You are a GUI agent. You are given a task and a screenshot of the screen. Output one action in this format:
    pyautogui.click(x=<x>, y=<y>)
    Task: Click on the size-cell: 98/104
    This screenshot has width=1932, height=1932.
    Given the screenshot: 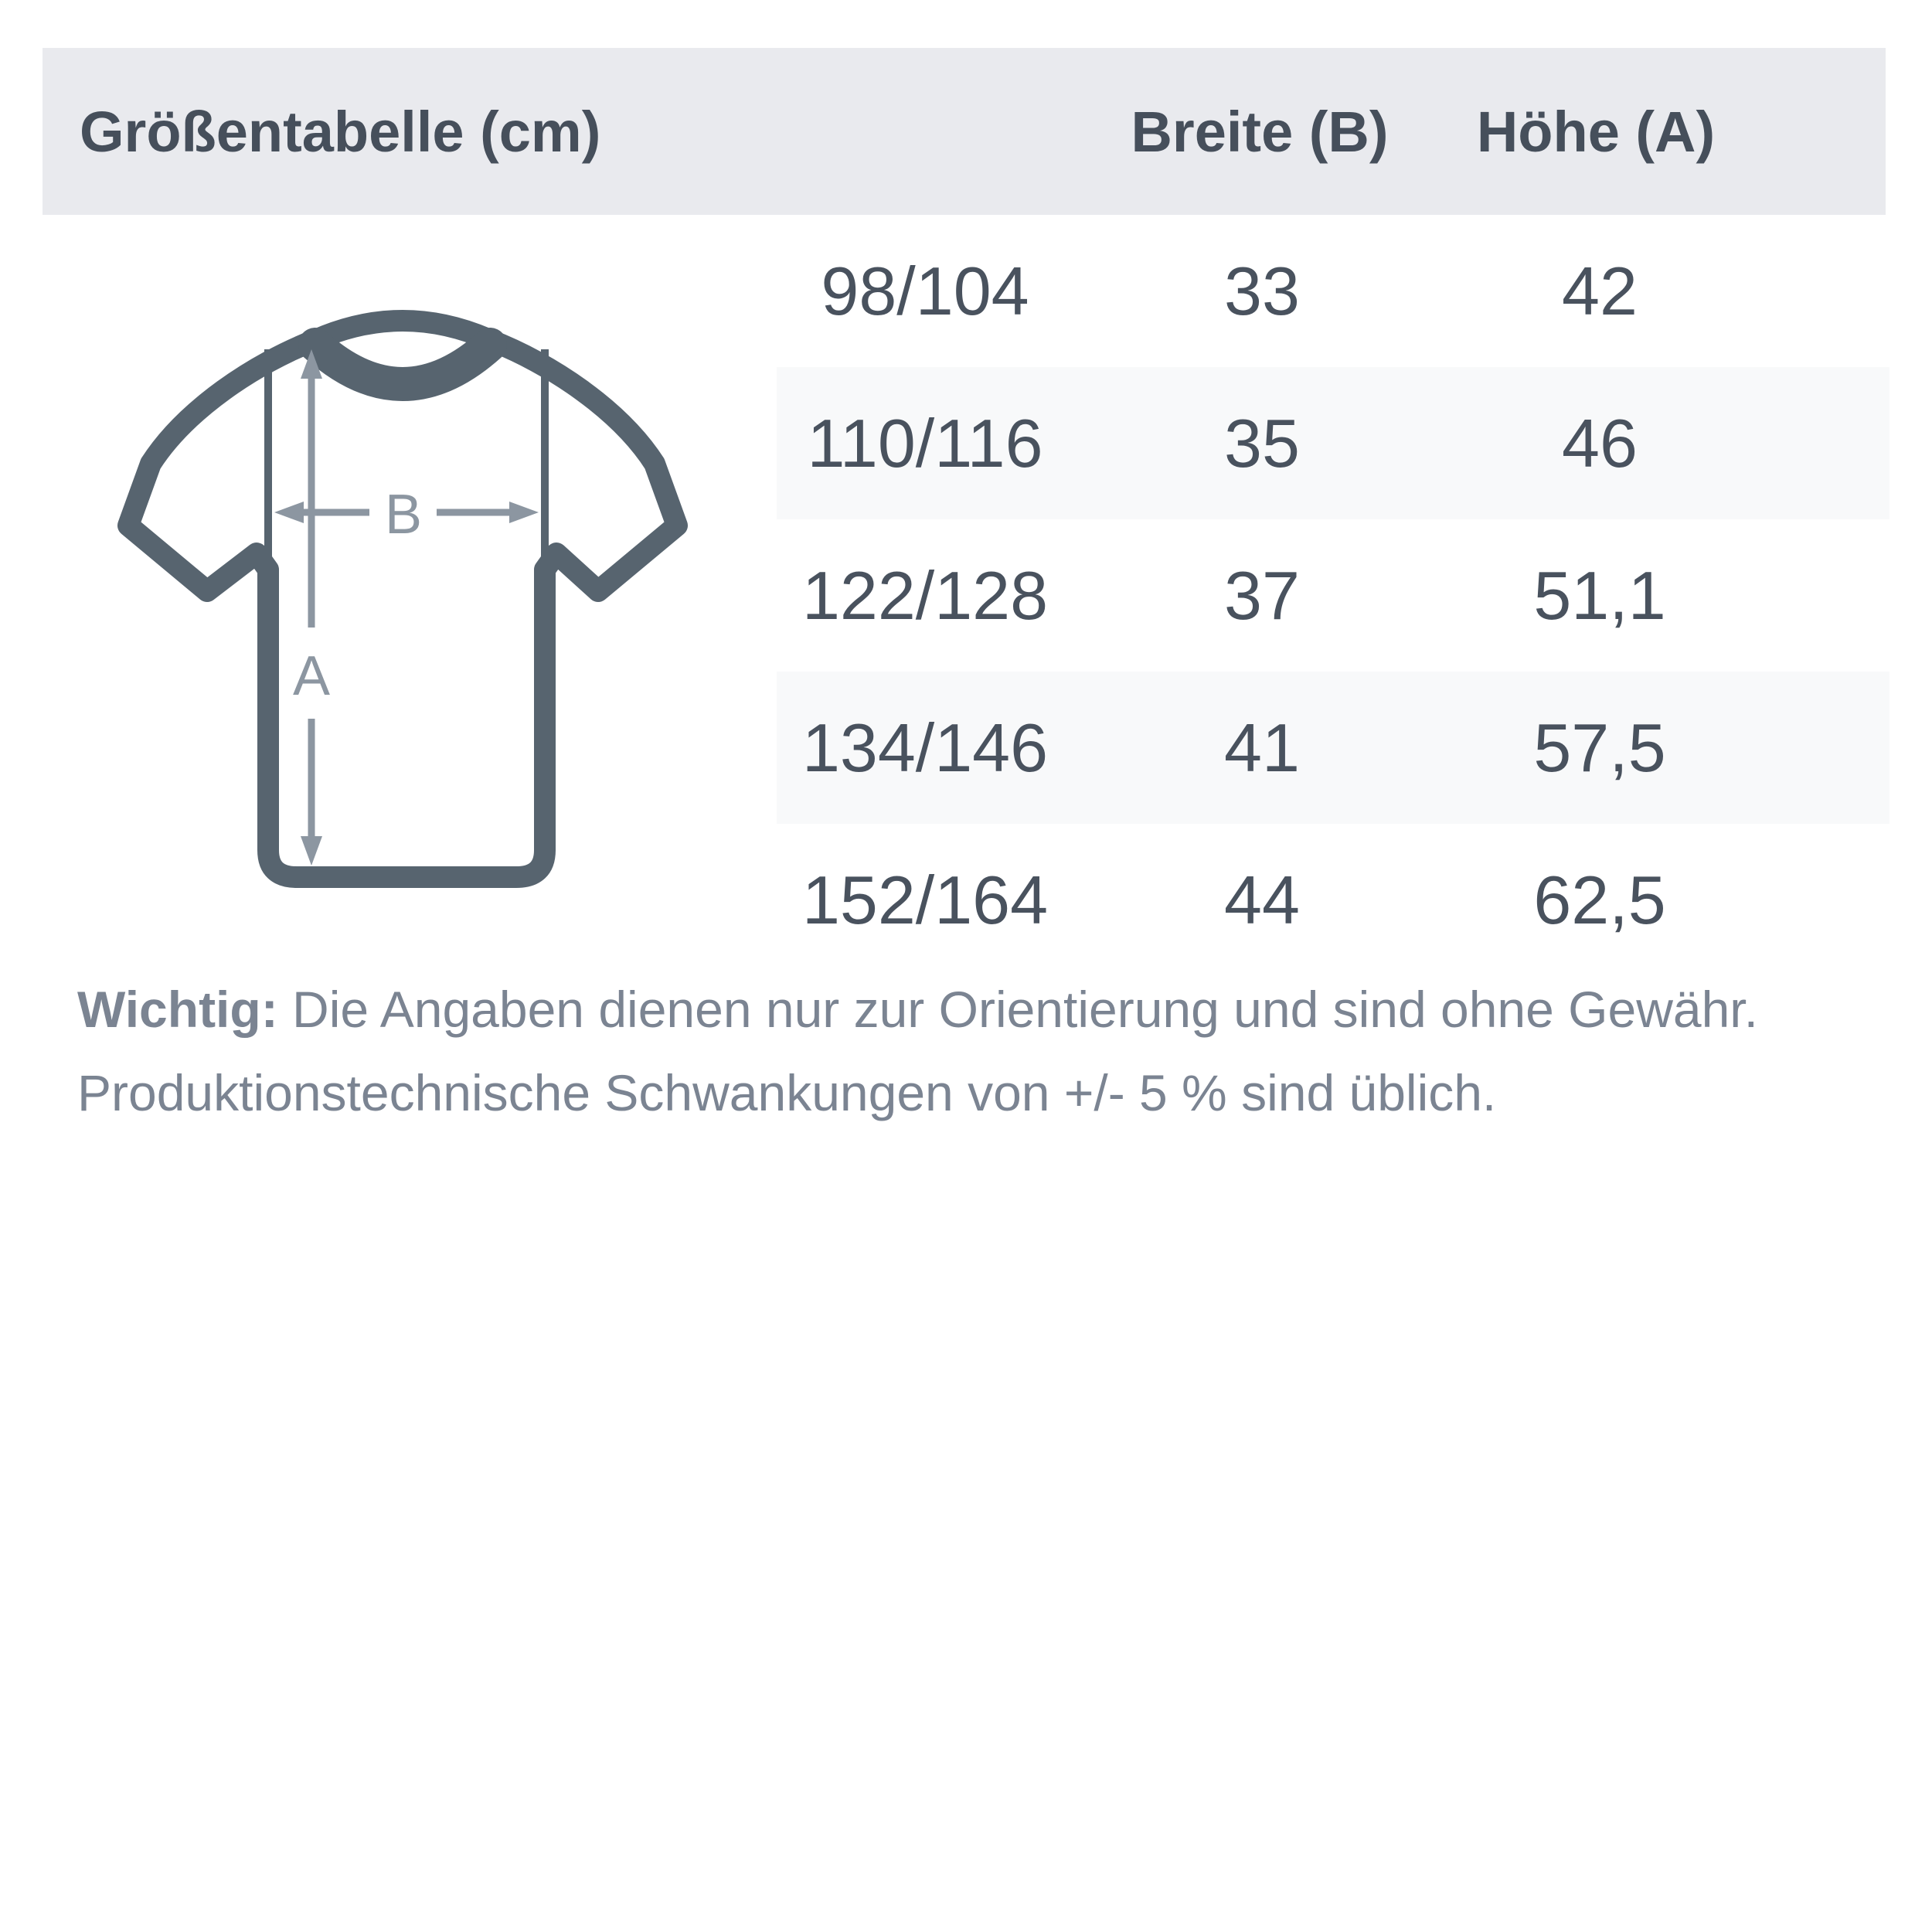 What is the action you would take?
    pyautogui.click(x=925, y=291)
    